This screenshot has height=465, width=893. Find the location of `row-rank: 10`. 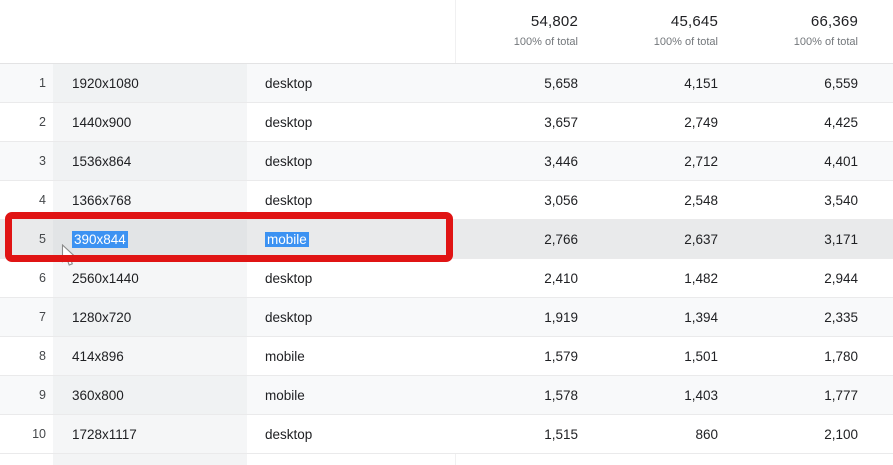

row-rank: 10 is located at coordinates (39, 434).